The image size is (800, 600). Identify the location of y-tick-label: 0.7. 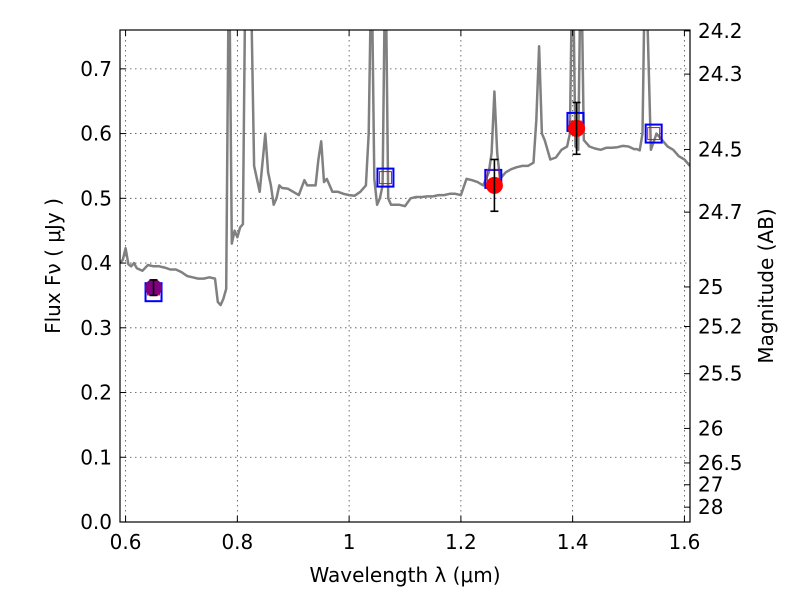
(96, 69).